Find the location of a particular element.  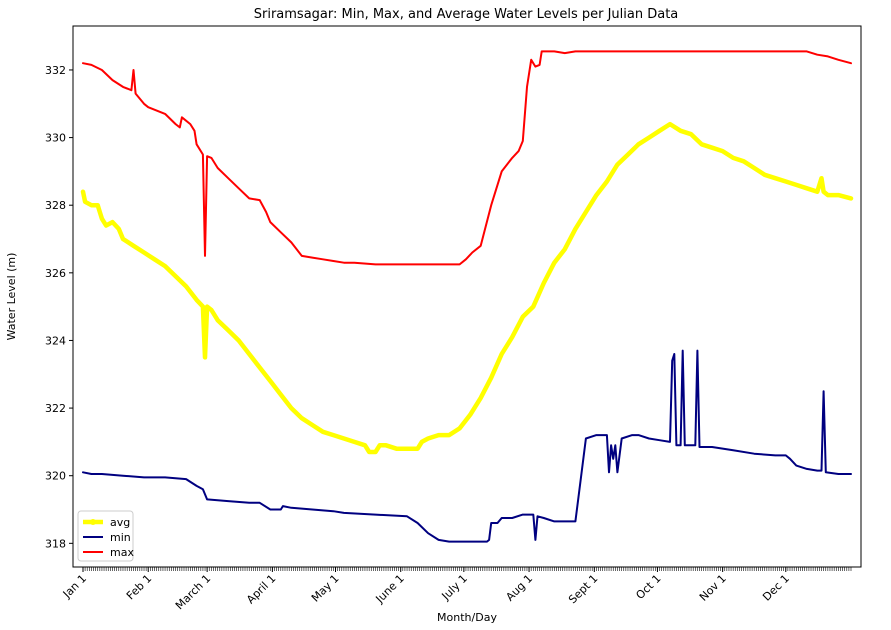

x-axis-title: Month/Day is located at coordinates (467, 617).